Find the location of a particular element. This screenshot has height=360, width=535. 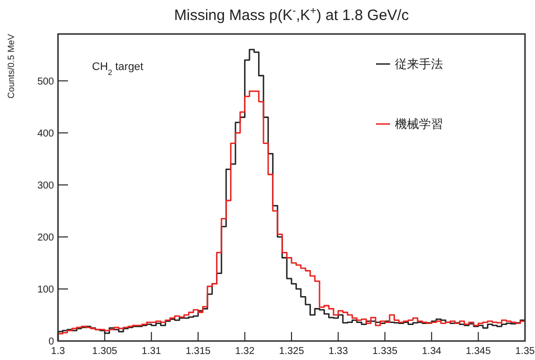

x-tick-label: 1.31 is located at coordinates (152, 351).